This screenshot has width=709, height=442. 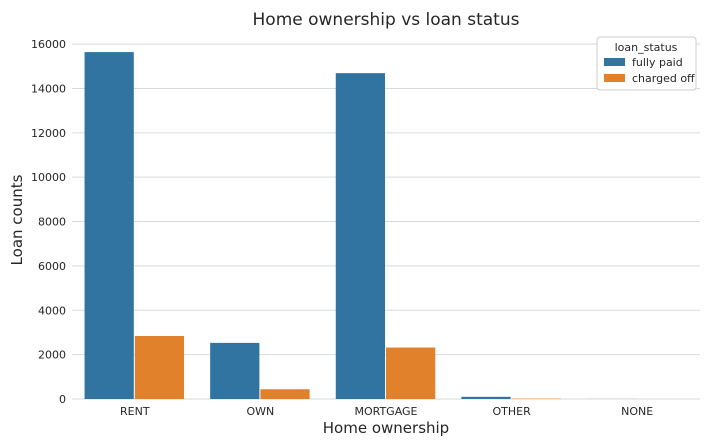 I want to click on x-tick-label: RENT, so click(x=135, y=411).